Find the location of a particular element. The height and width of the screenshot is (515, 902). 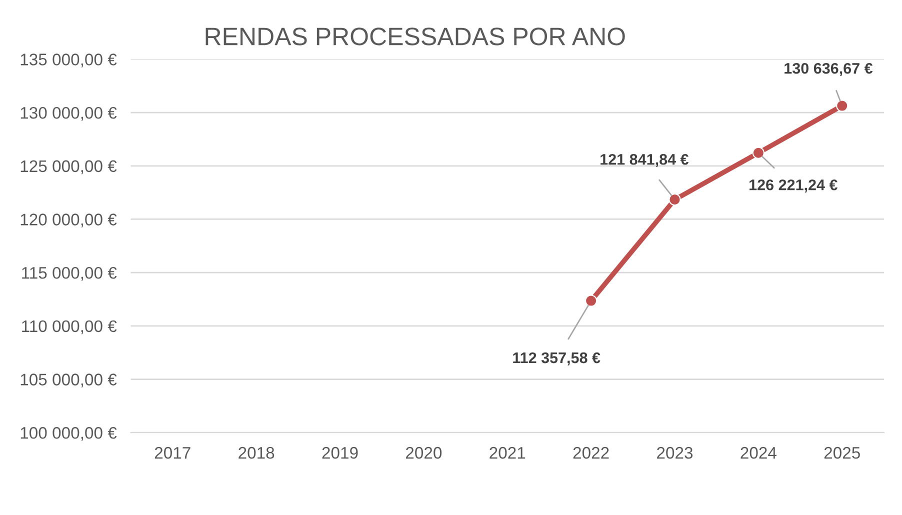

data-label: 112 357,58 € is located at coordinates (556, 359).